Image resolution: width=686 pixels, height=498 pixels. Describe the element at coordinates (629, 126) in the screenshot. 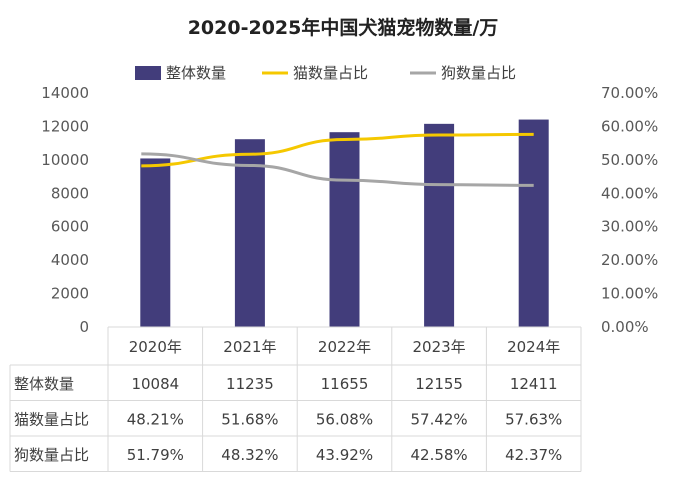

I see `right-axis-tick: 60.00%` at that location.